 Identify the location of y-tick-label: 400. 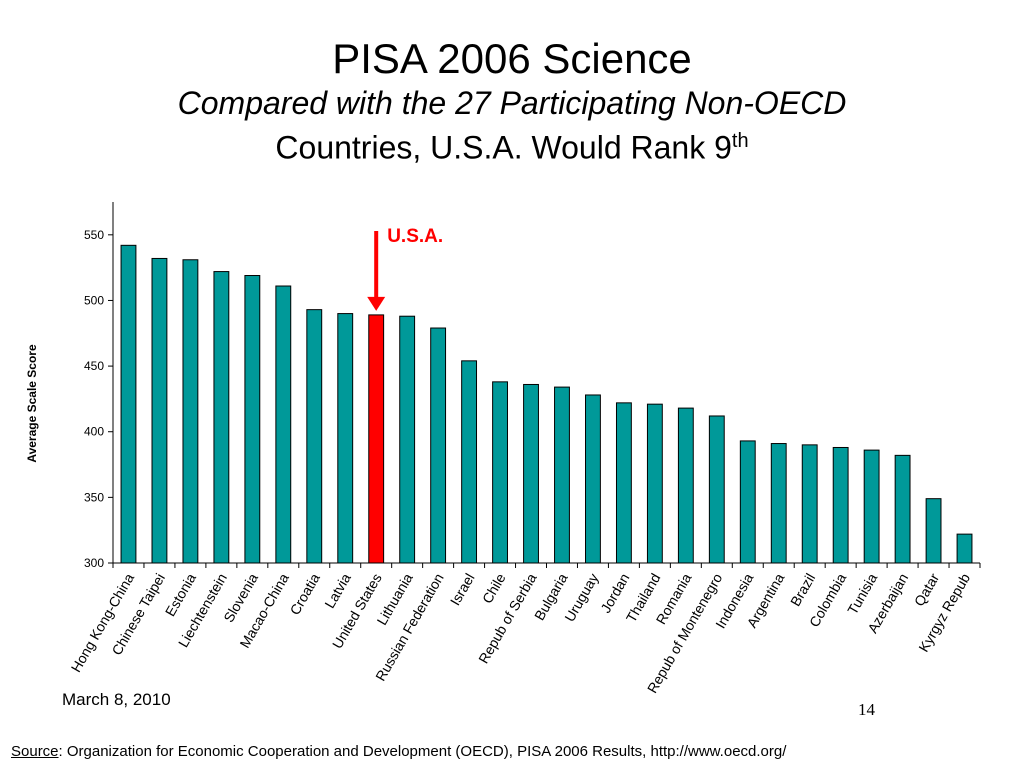
(94, 432).